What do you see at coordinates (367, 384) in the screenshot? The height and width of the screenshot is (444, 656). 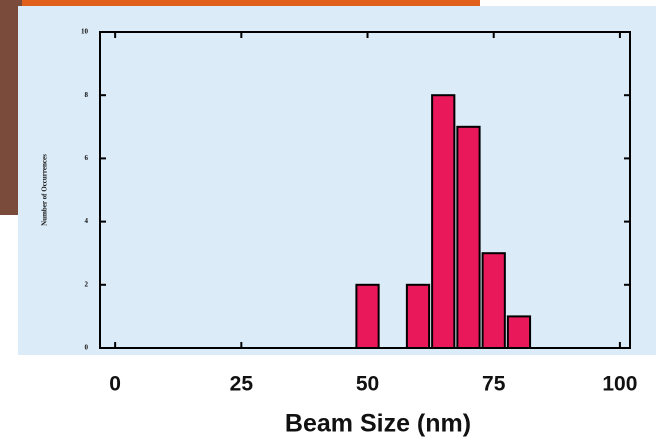 I see `x-tick-label: 50` at bounding box center [367, 384].